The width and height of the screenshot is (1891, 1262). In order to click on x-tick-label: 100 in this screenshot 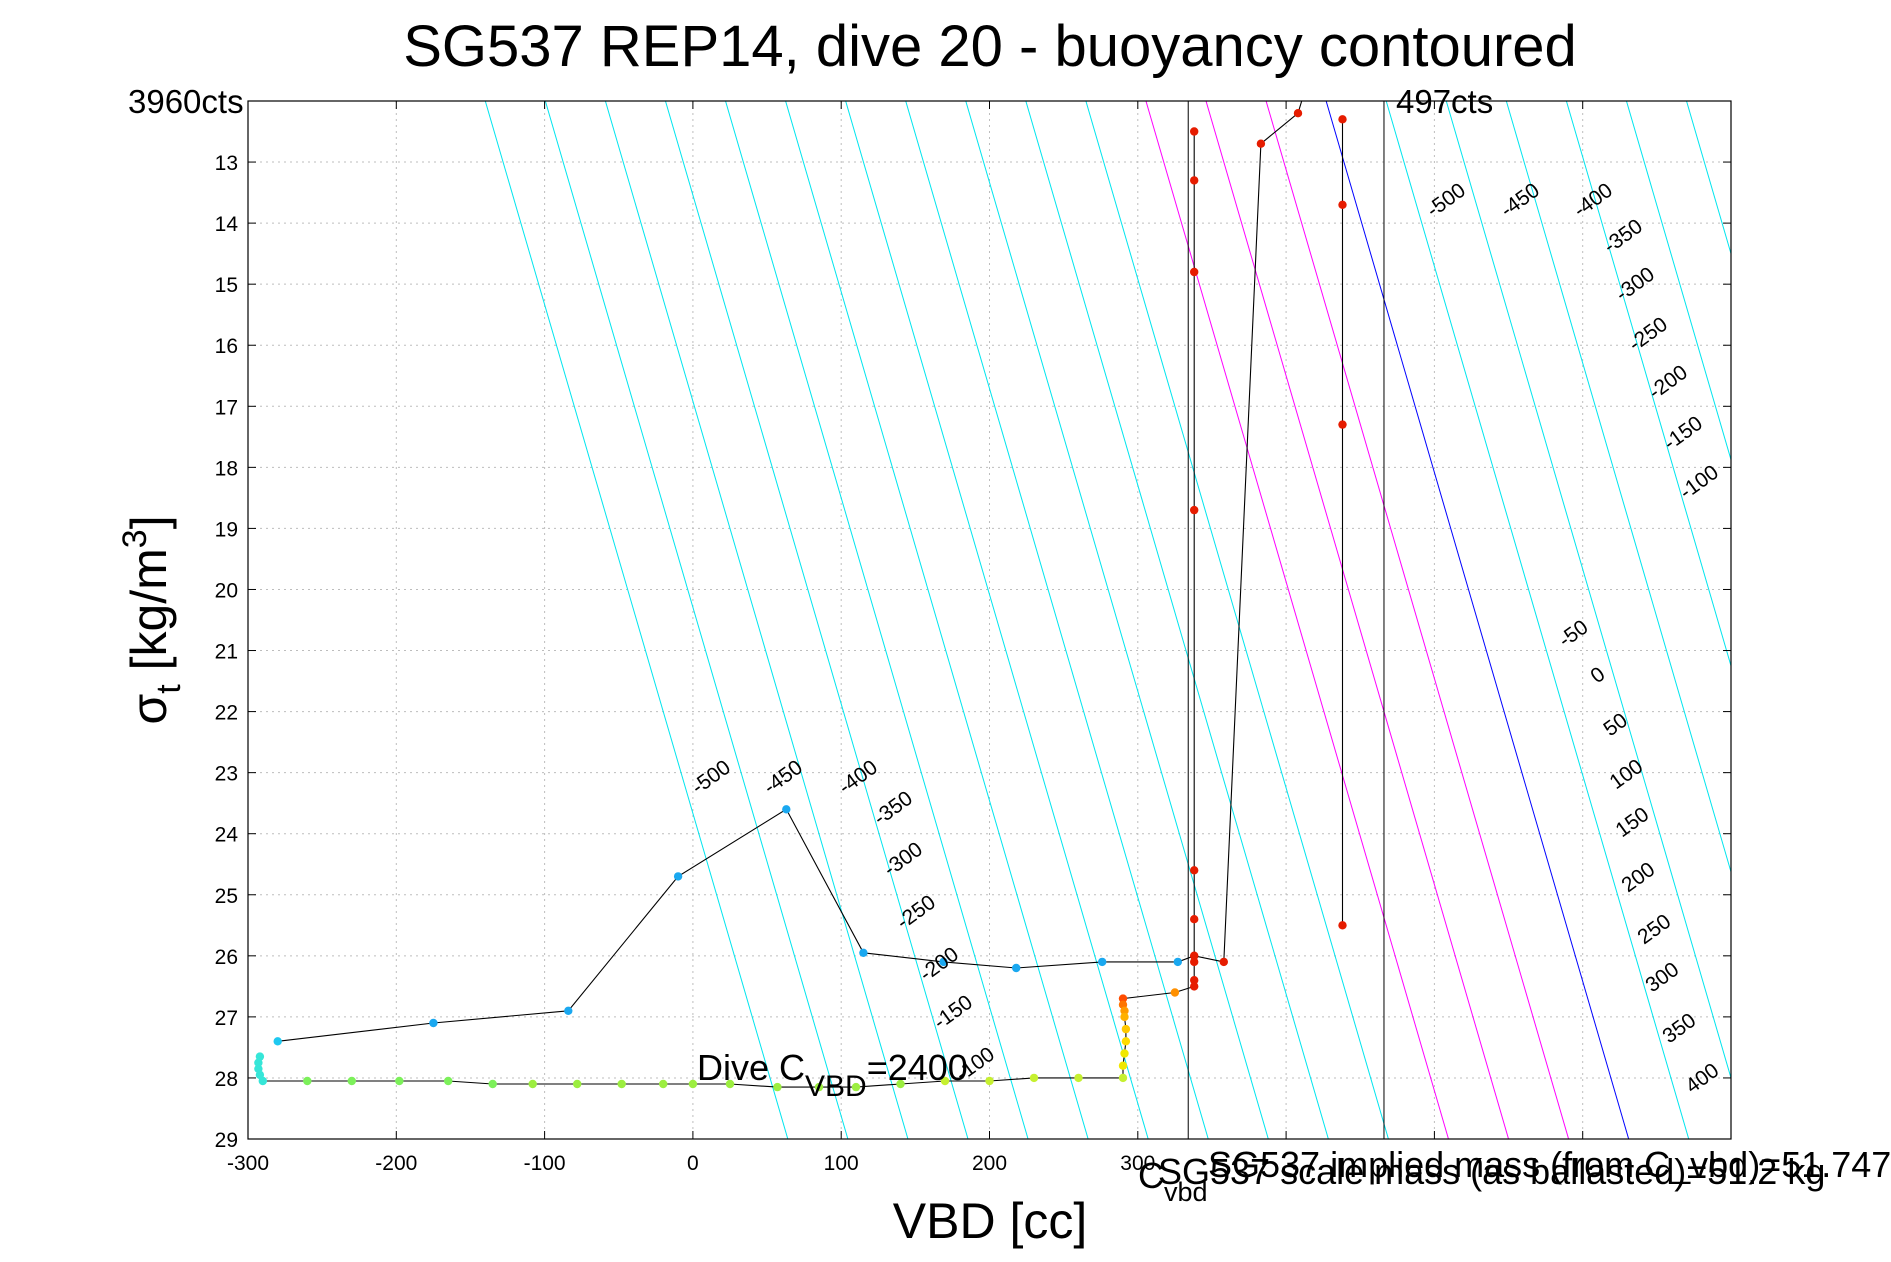, I will do `click(841, 1163)`.